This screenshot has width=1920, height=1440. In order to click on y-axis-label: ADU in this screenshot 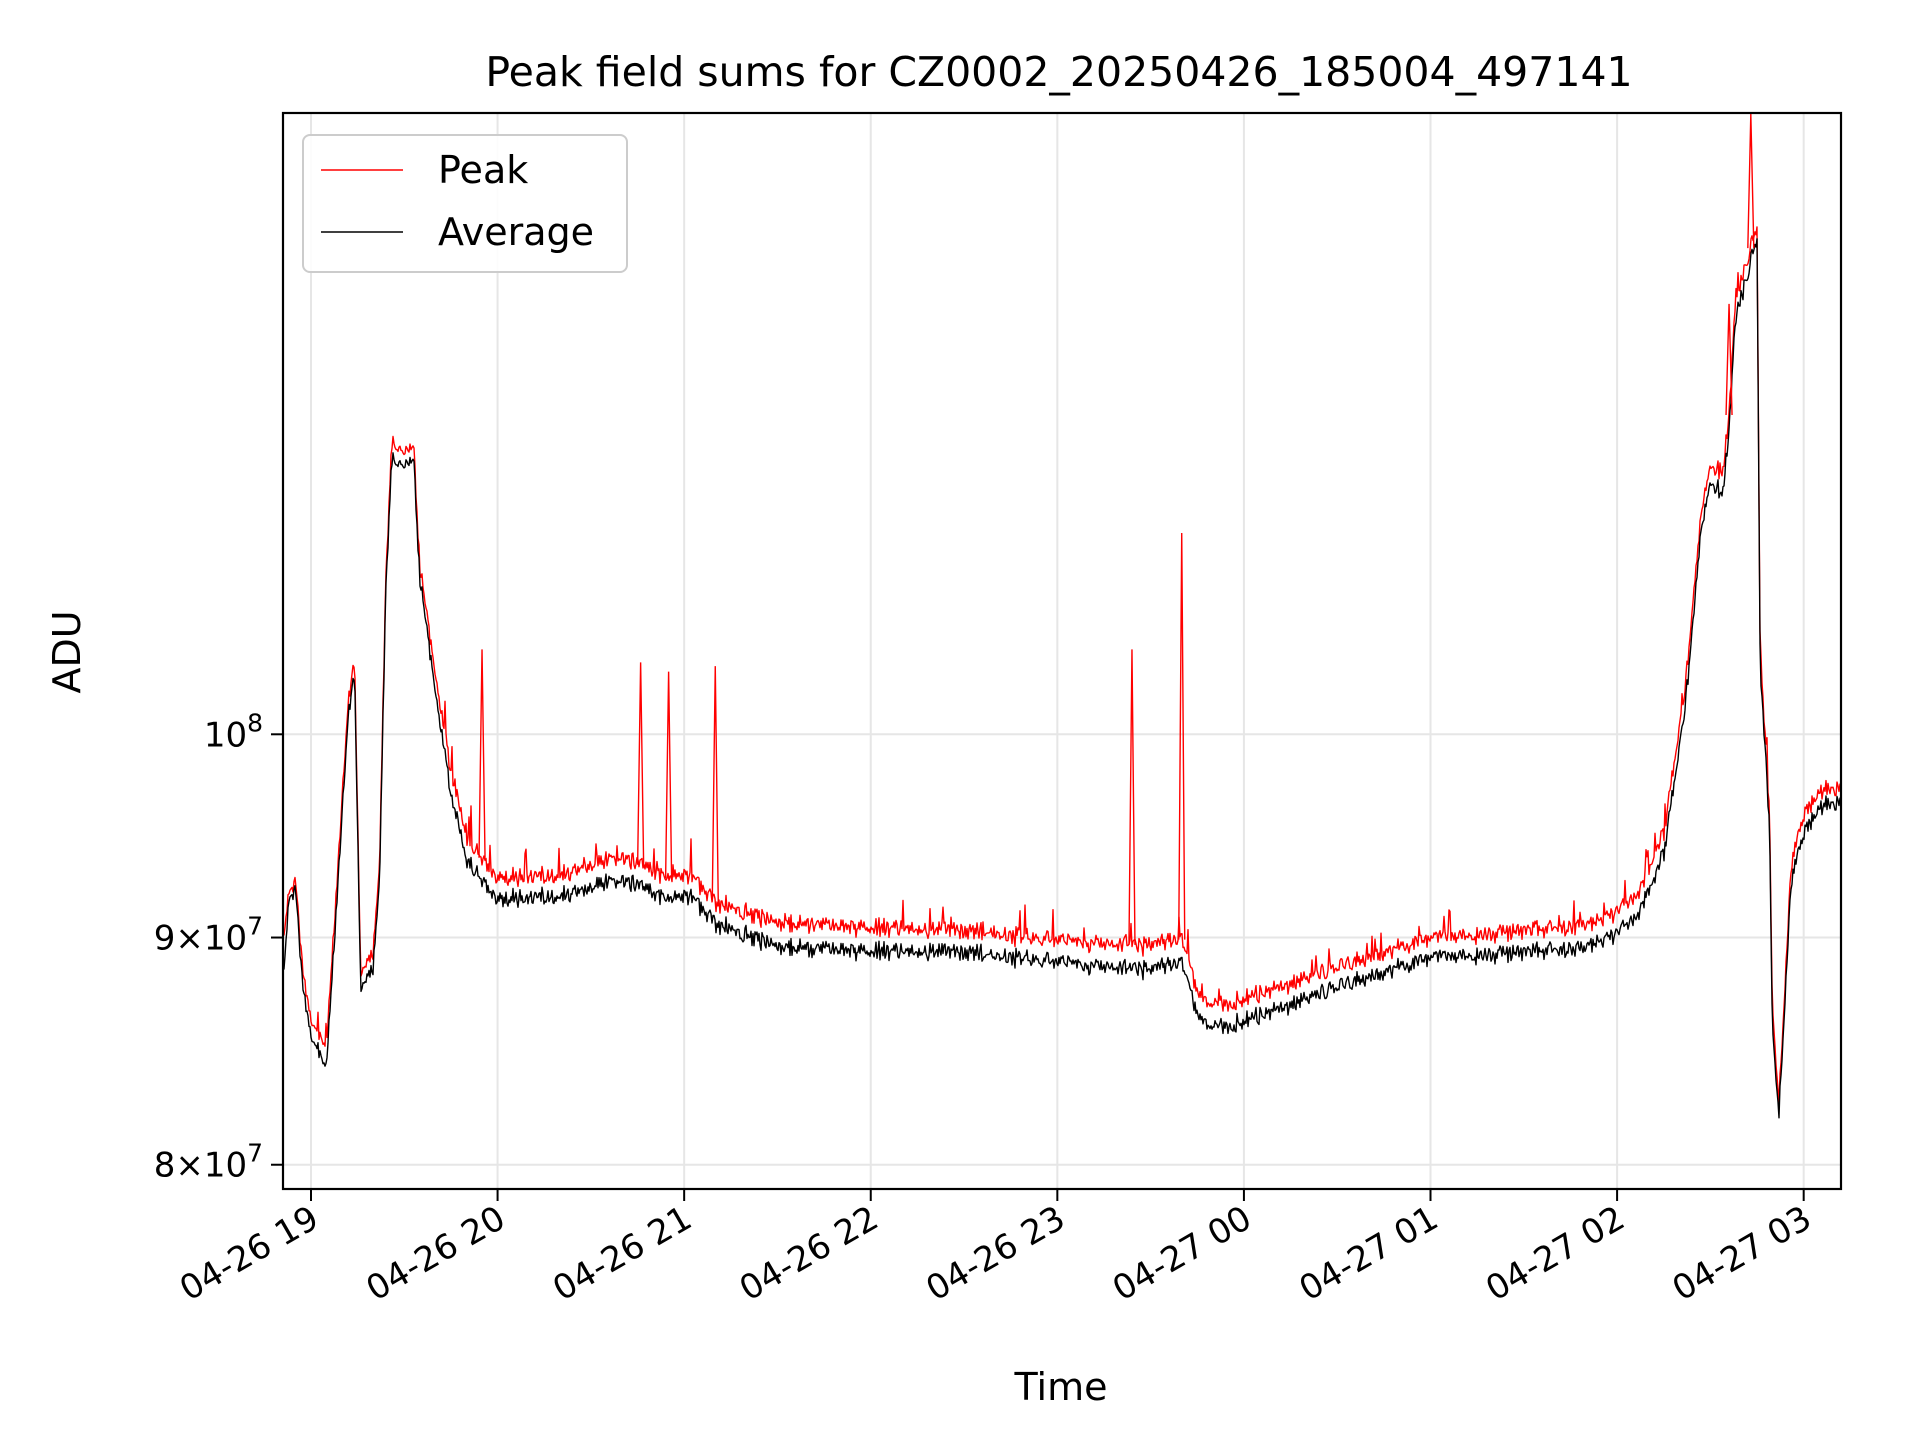, I will do `click(67, 651)`.